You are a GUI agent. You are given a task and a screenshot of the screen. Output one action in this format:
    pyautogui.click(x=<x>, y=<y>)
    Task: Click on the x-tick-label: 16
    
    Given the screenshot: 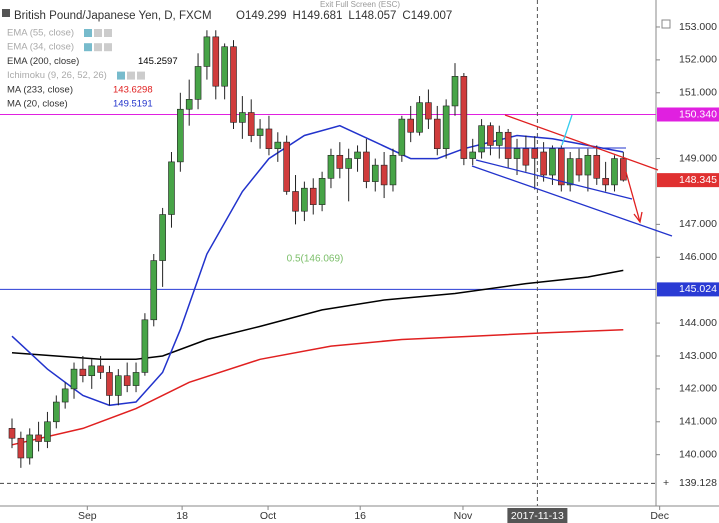 What is the action you would take?
    pyautogui.click(x=360, y=516)
    